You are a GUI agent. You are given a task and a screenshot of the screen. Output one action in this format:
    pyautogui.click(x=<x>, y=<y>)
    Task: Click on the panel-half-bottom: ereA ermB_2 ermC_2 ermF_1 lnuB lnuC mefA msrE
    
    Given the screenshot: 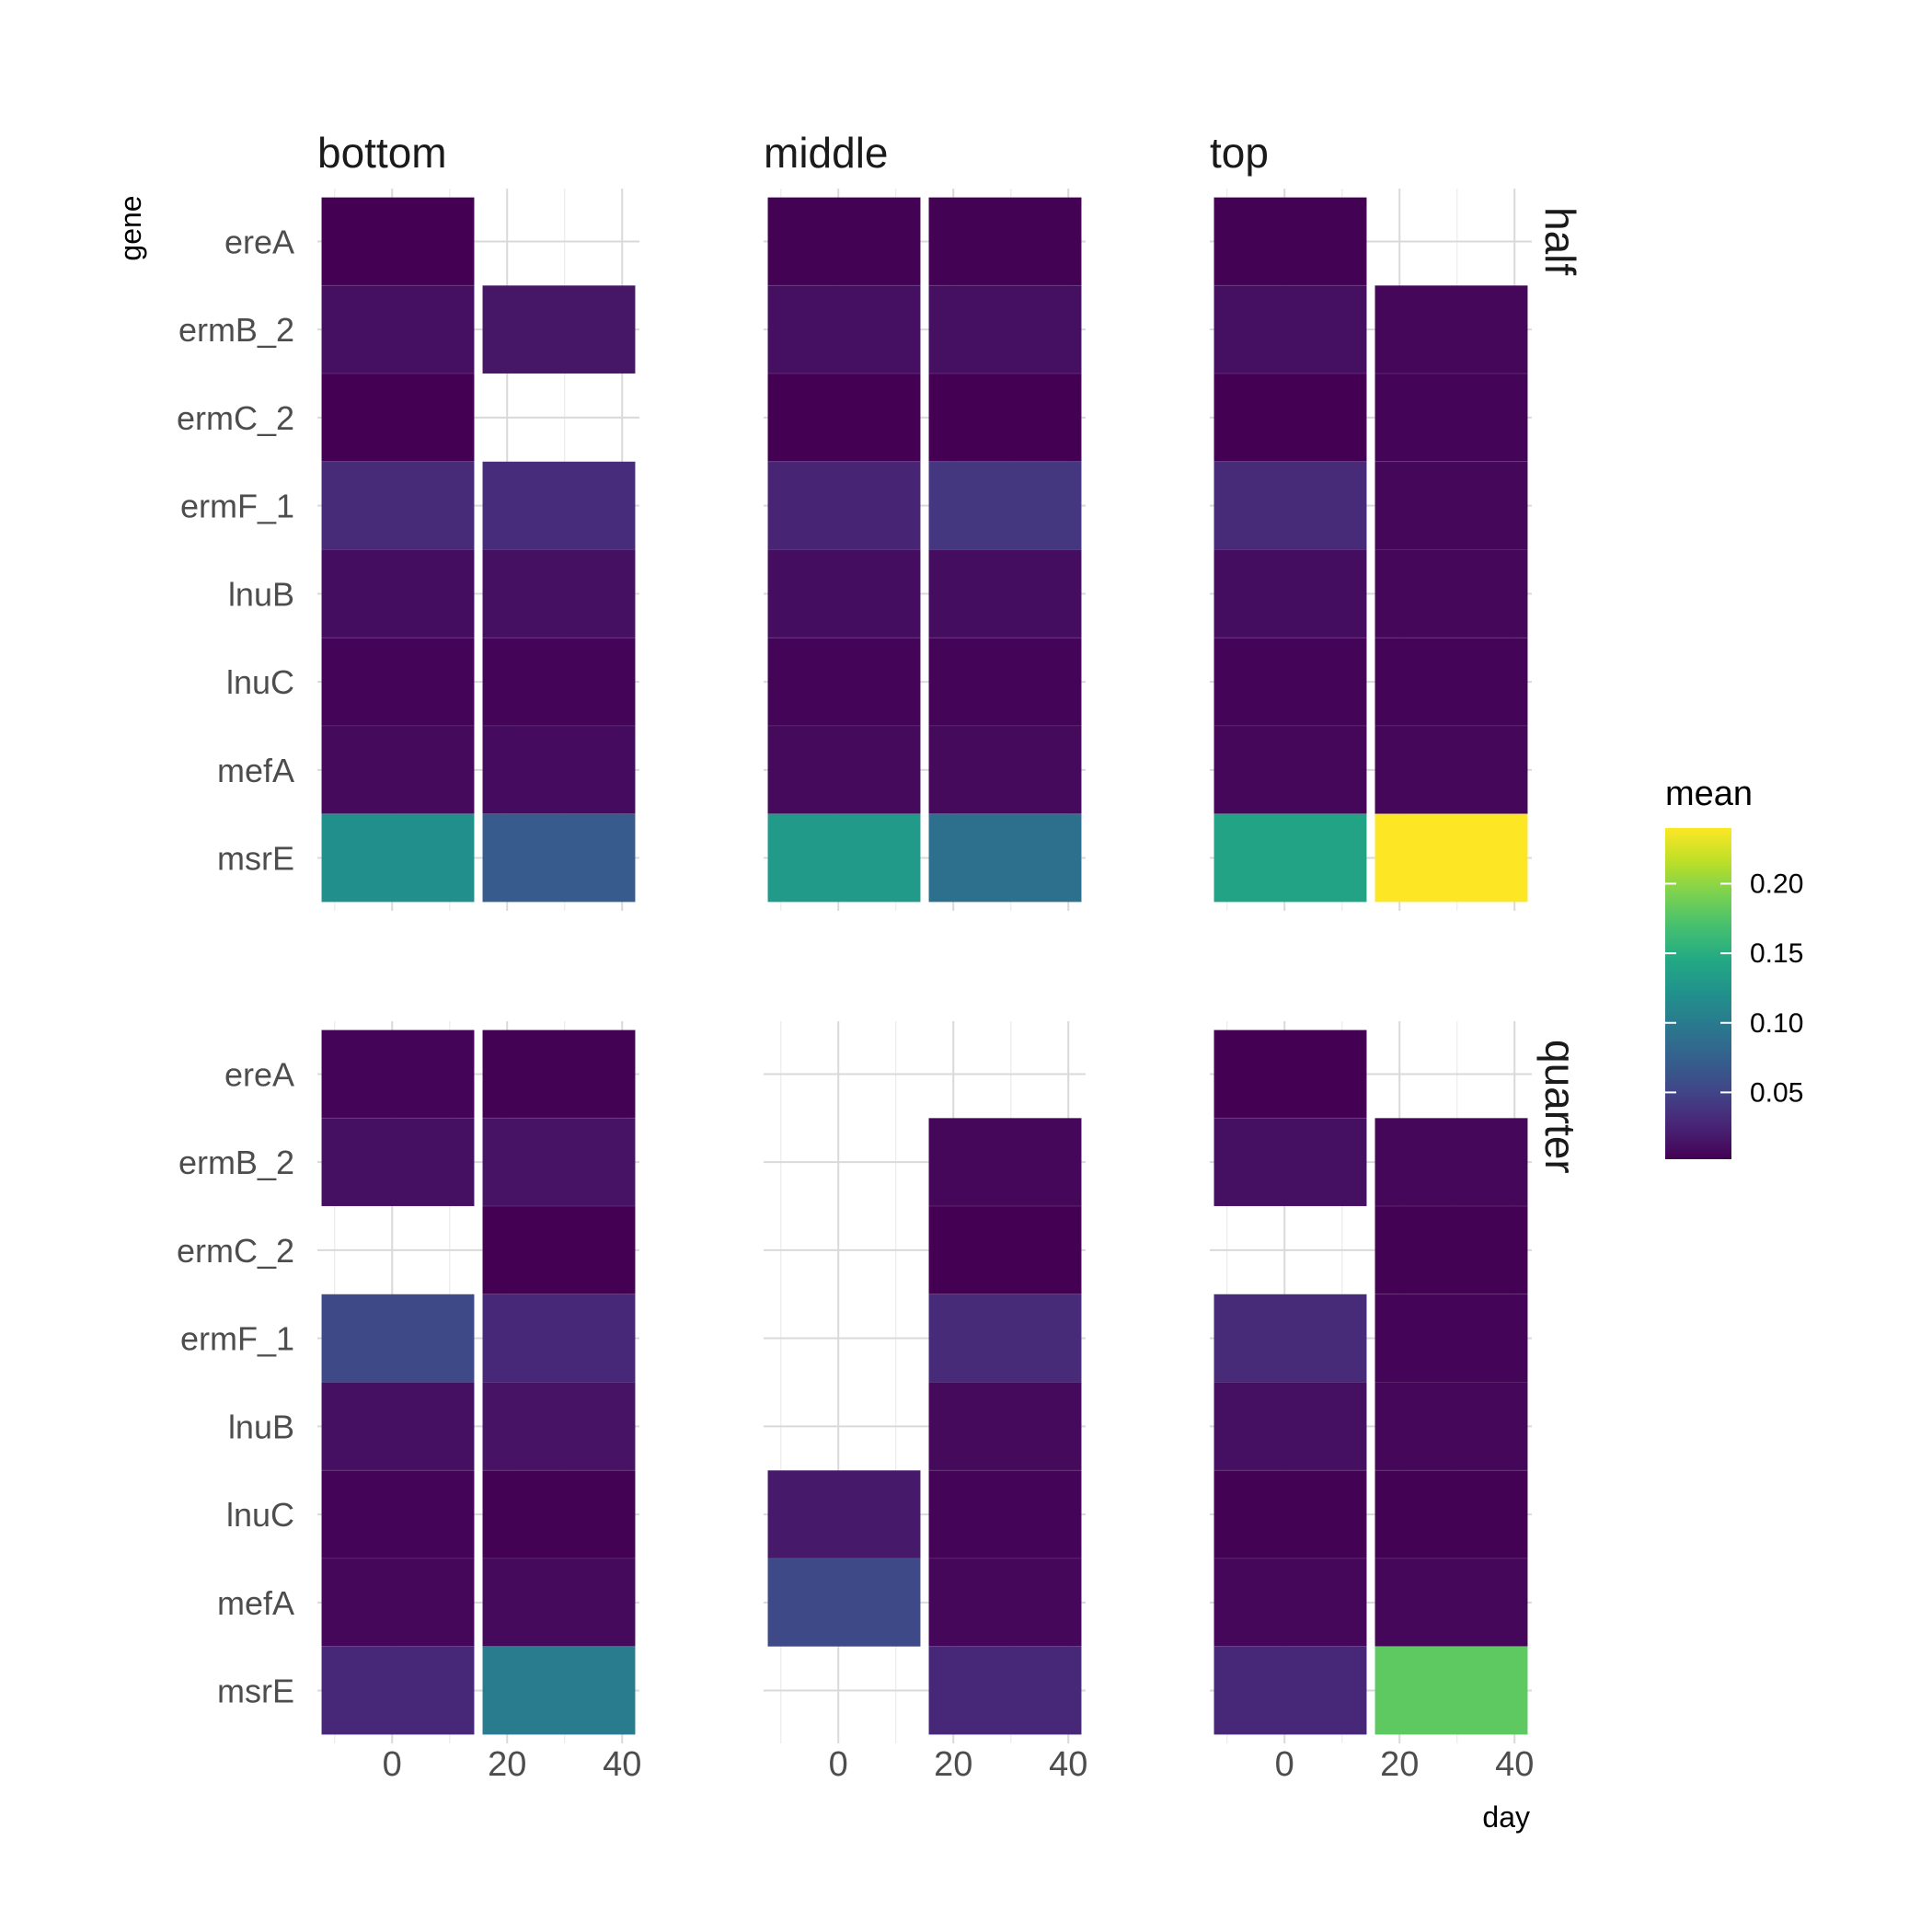 What is the action you would take?
    pyautogui.click(x=408, y=550)
    